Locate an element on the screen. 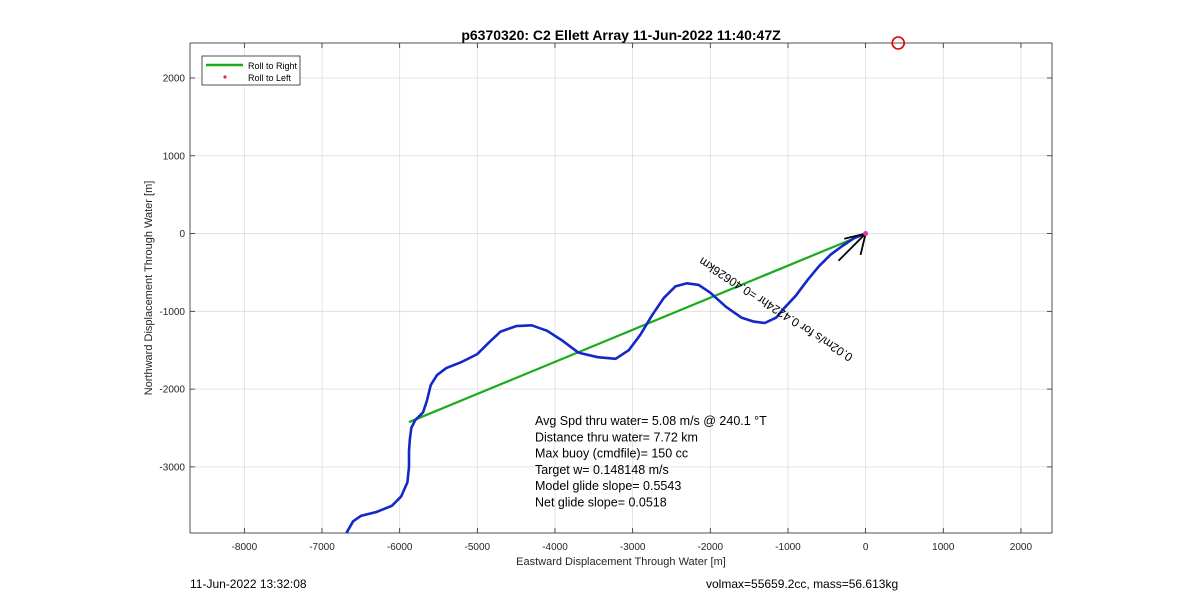 The width and height of the screenshot is (1200, 601). annotation-line: Model glide slope= 0.5543 is located at coordinates (608, 486).